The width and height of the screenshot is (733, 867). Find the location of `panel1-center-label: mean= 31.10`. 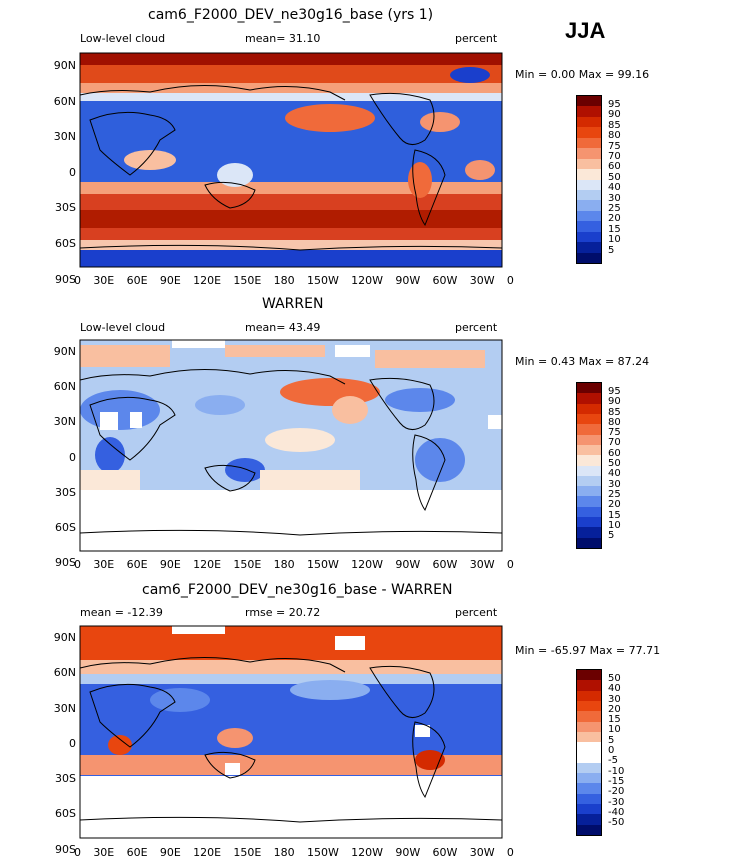

panel1-center-label: mean= 31.10 is located at coordinates (283, 38).